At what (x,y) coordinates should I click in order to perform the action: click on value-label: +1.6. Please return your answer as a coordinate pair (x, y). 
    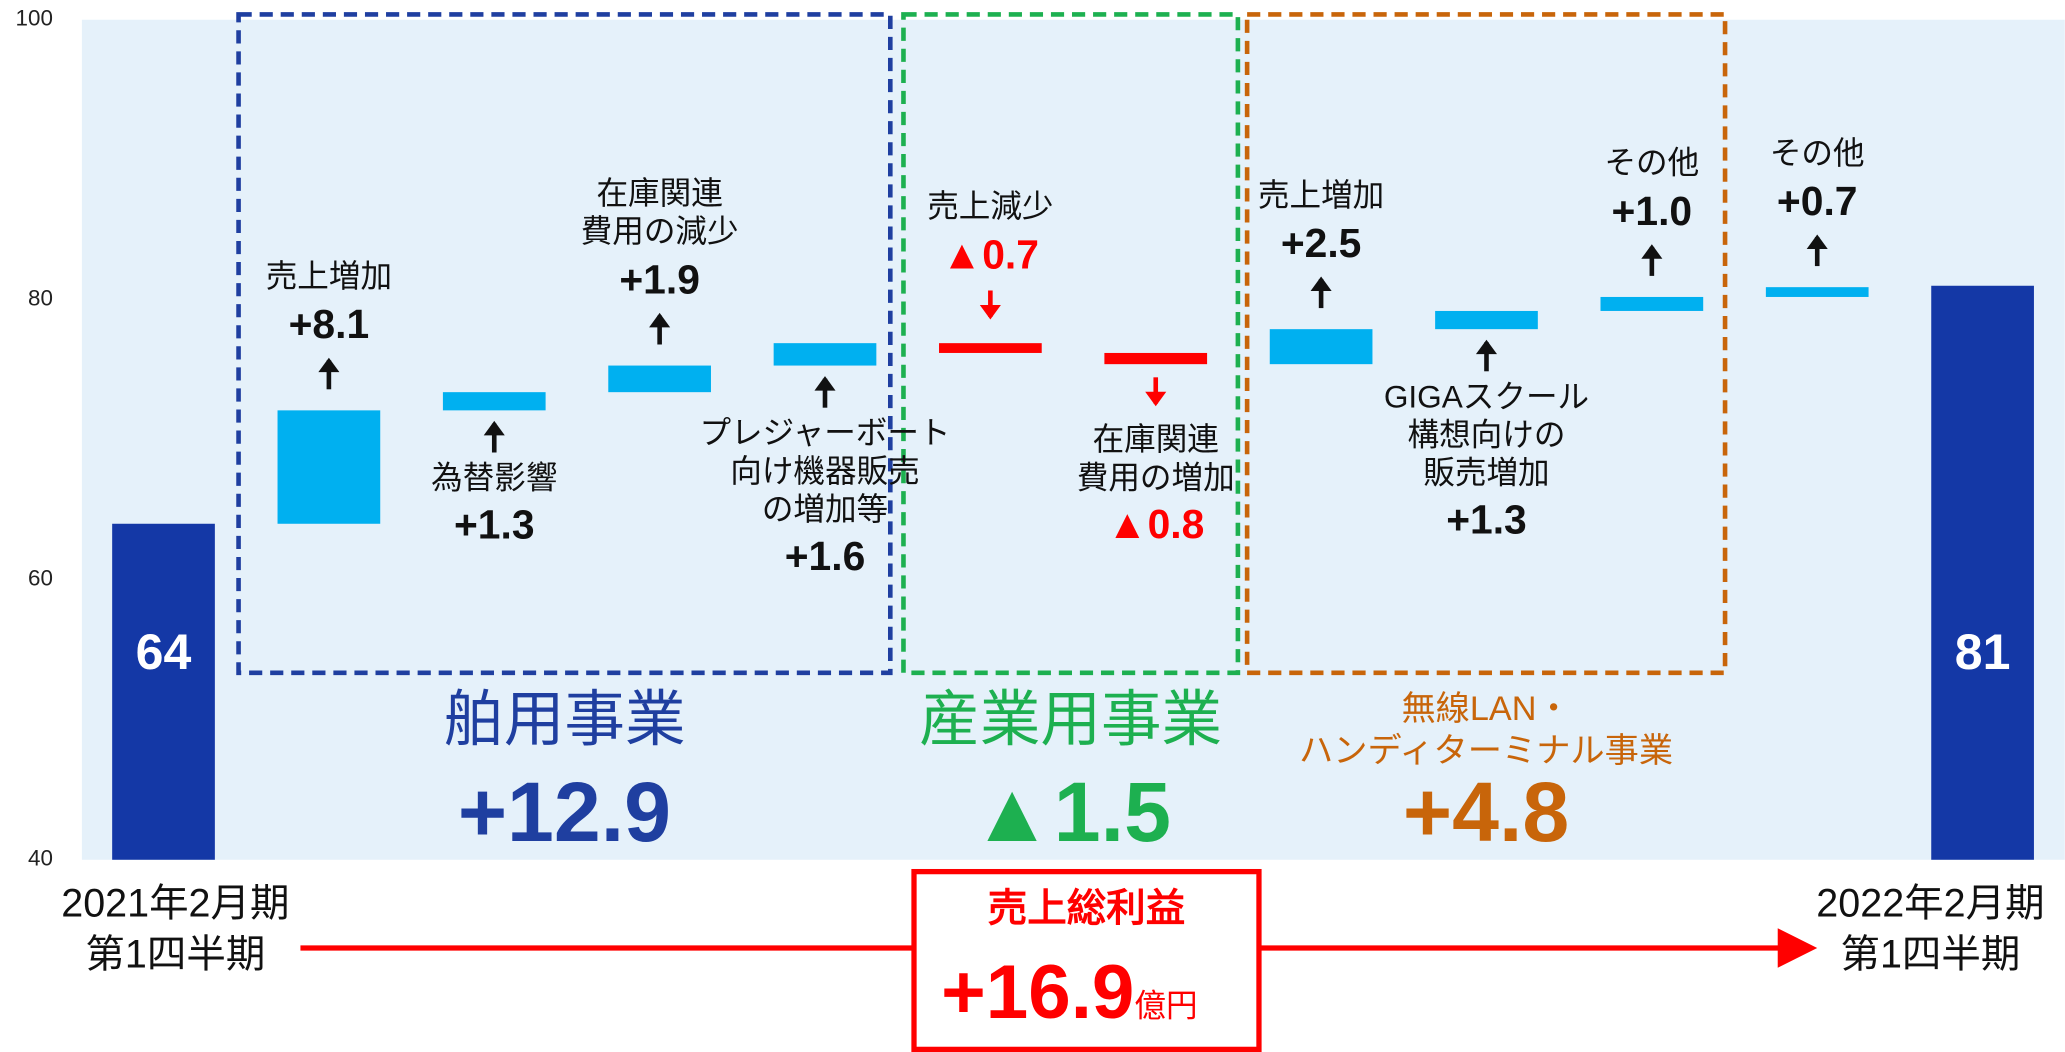
    Looking at the image, I should click on (825, 556).